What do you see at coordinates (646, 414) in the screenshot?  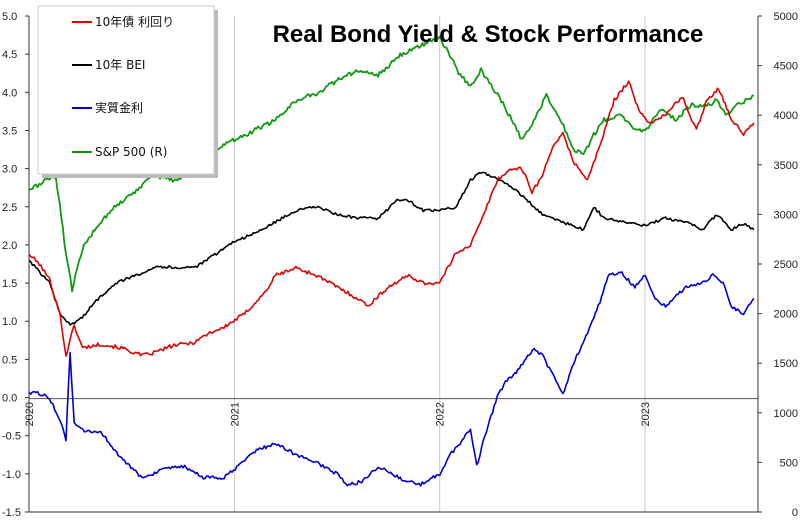 I see `x-tick-label: 2023` at bounding box center [646, 414].